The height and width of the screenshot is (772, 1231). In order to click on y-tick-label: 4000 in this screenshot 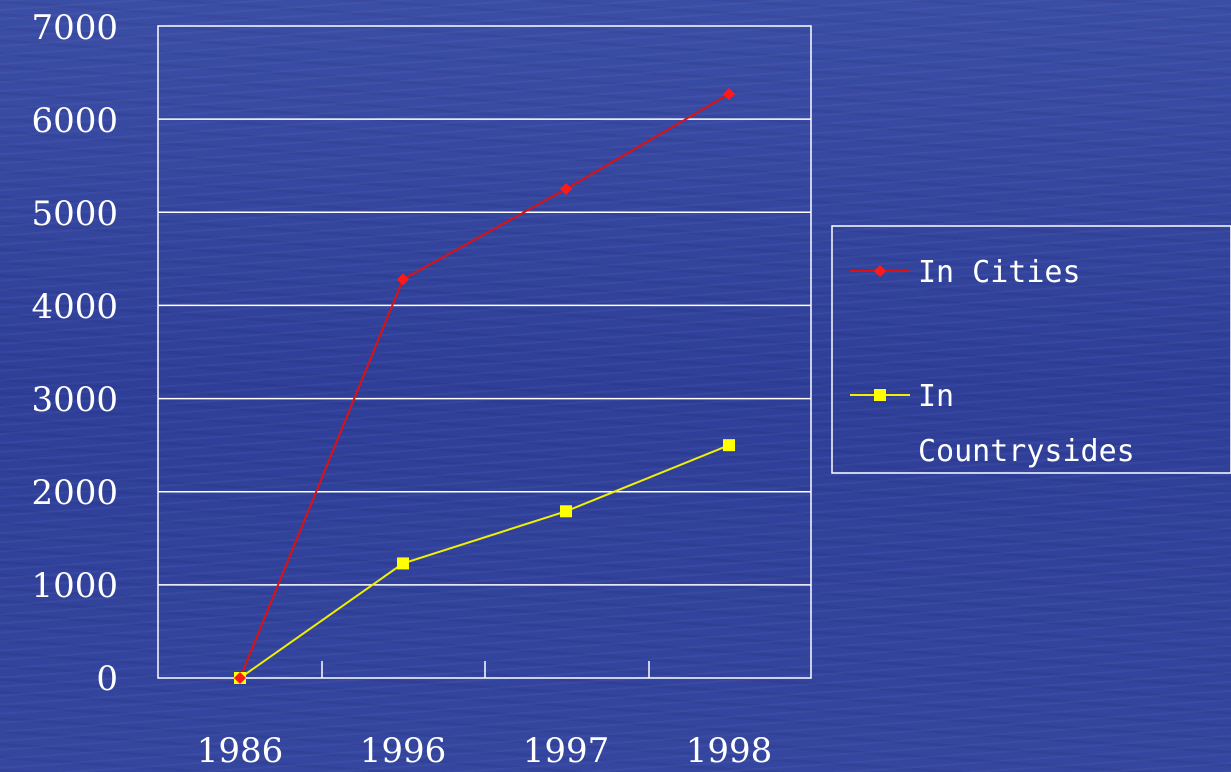, I will do `click(74, 307)`.